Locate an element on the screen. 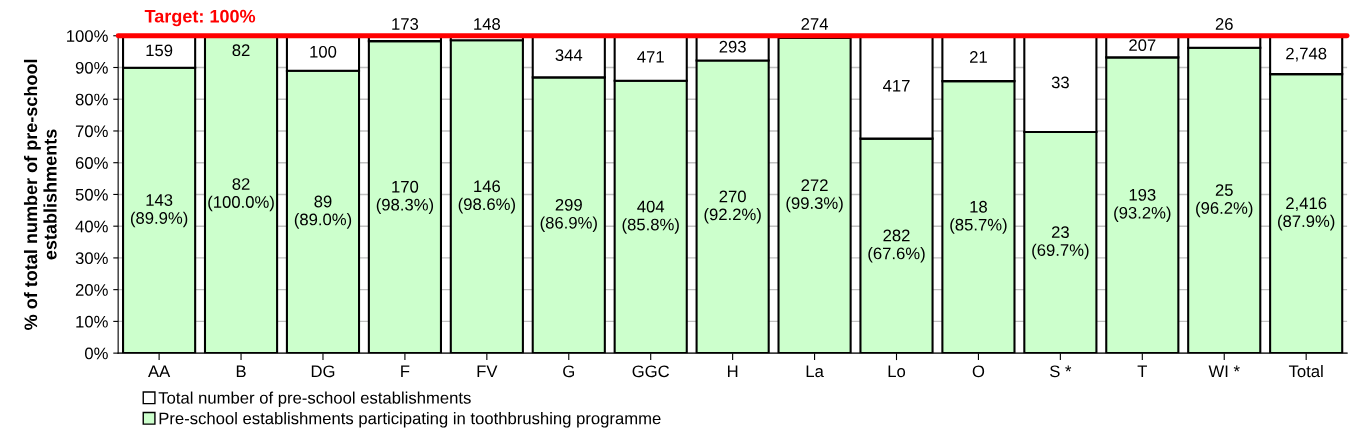  y-axis-title: % of total number of pre-school establishments is located at coordinates (40, 194).